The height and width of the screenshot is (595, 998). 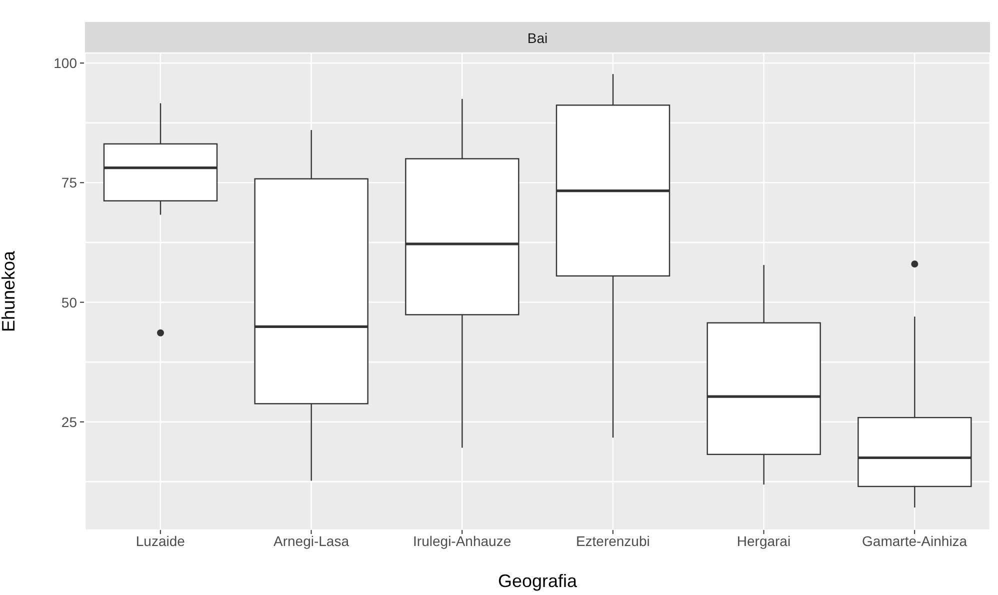 I want to click on y-axis-title: Ehunekoa, so click(x=9, y=291).